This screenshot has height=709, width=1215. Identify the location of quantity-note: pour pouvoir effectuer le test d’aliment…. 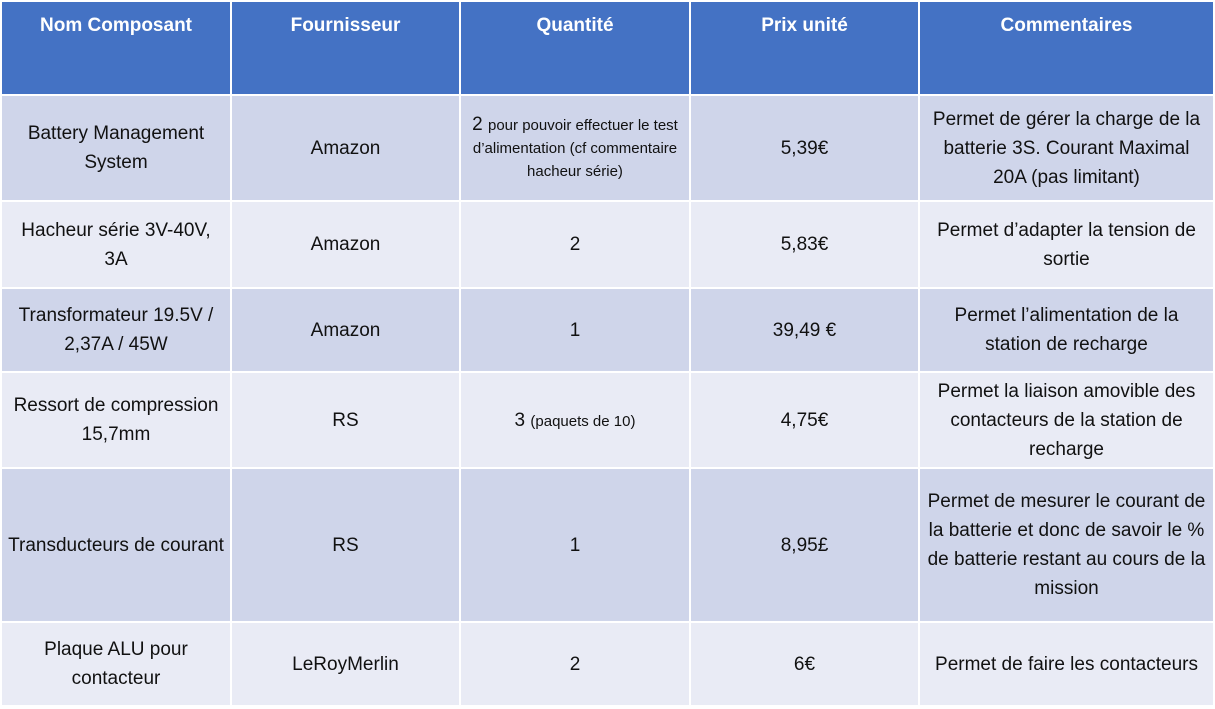
(575, 148).